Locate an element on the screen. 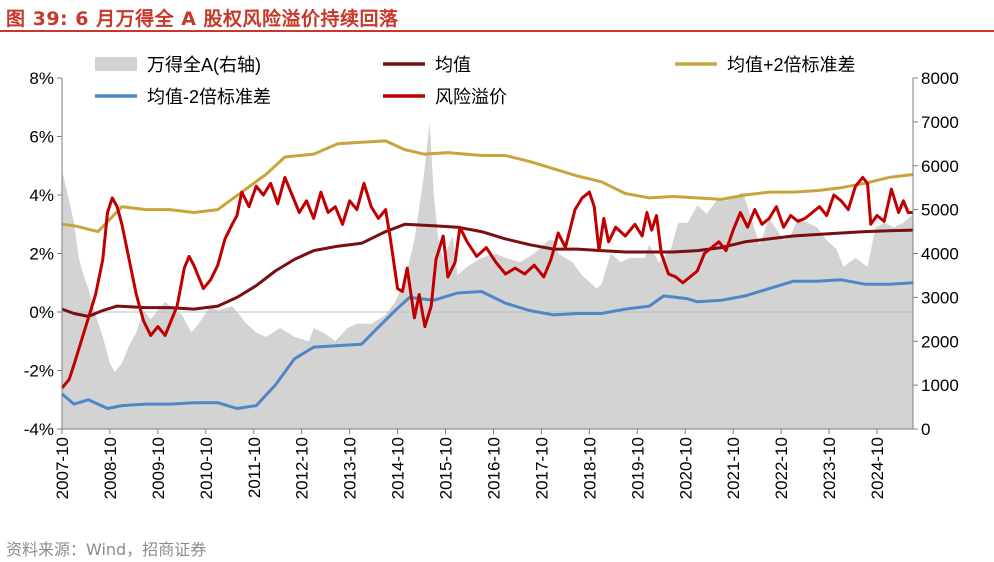  x-tick-label: 2010-10 is located at coordinates (206, 468).